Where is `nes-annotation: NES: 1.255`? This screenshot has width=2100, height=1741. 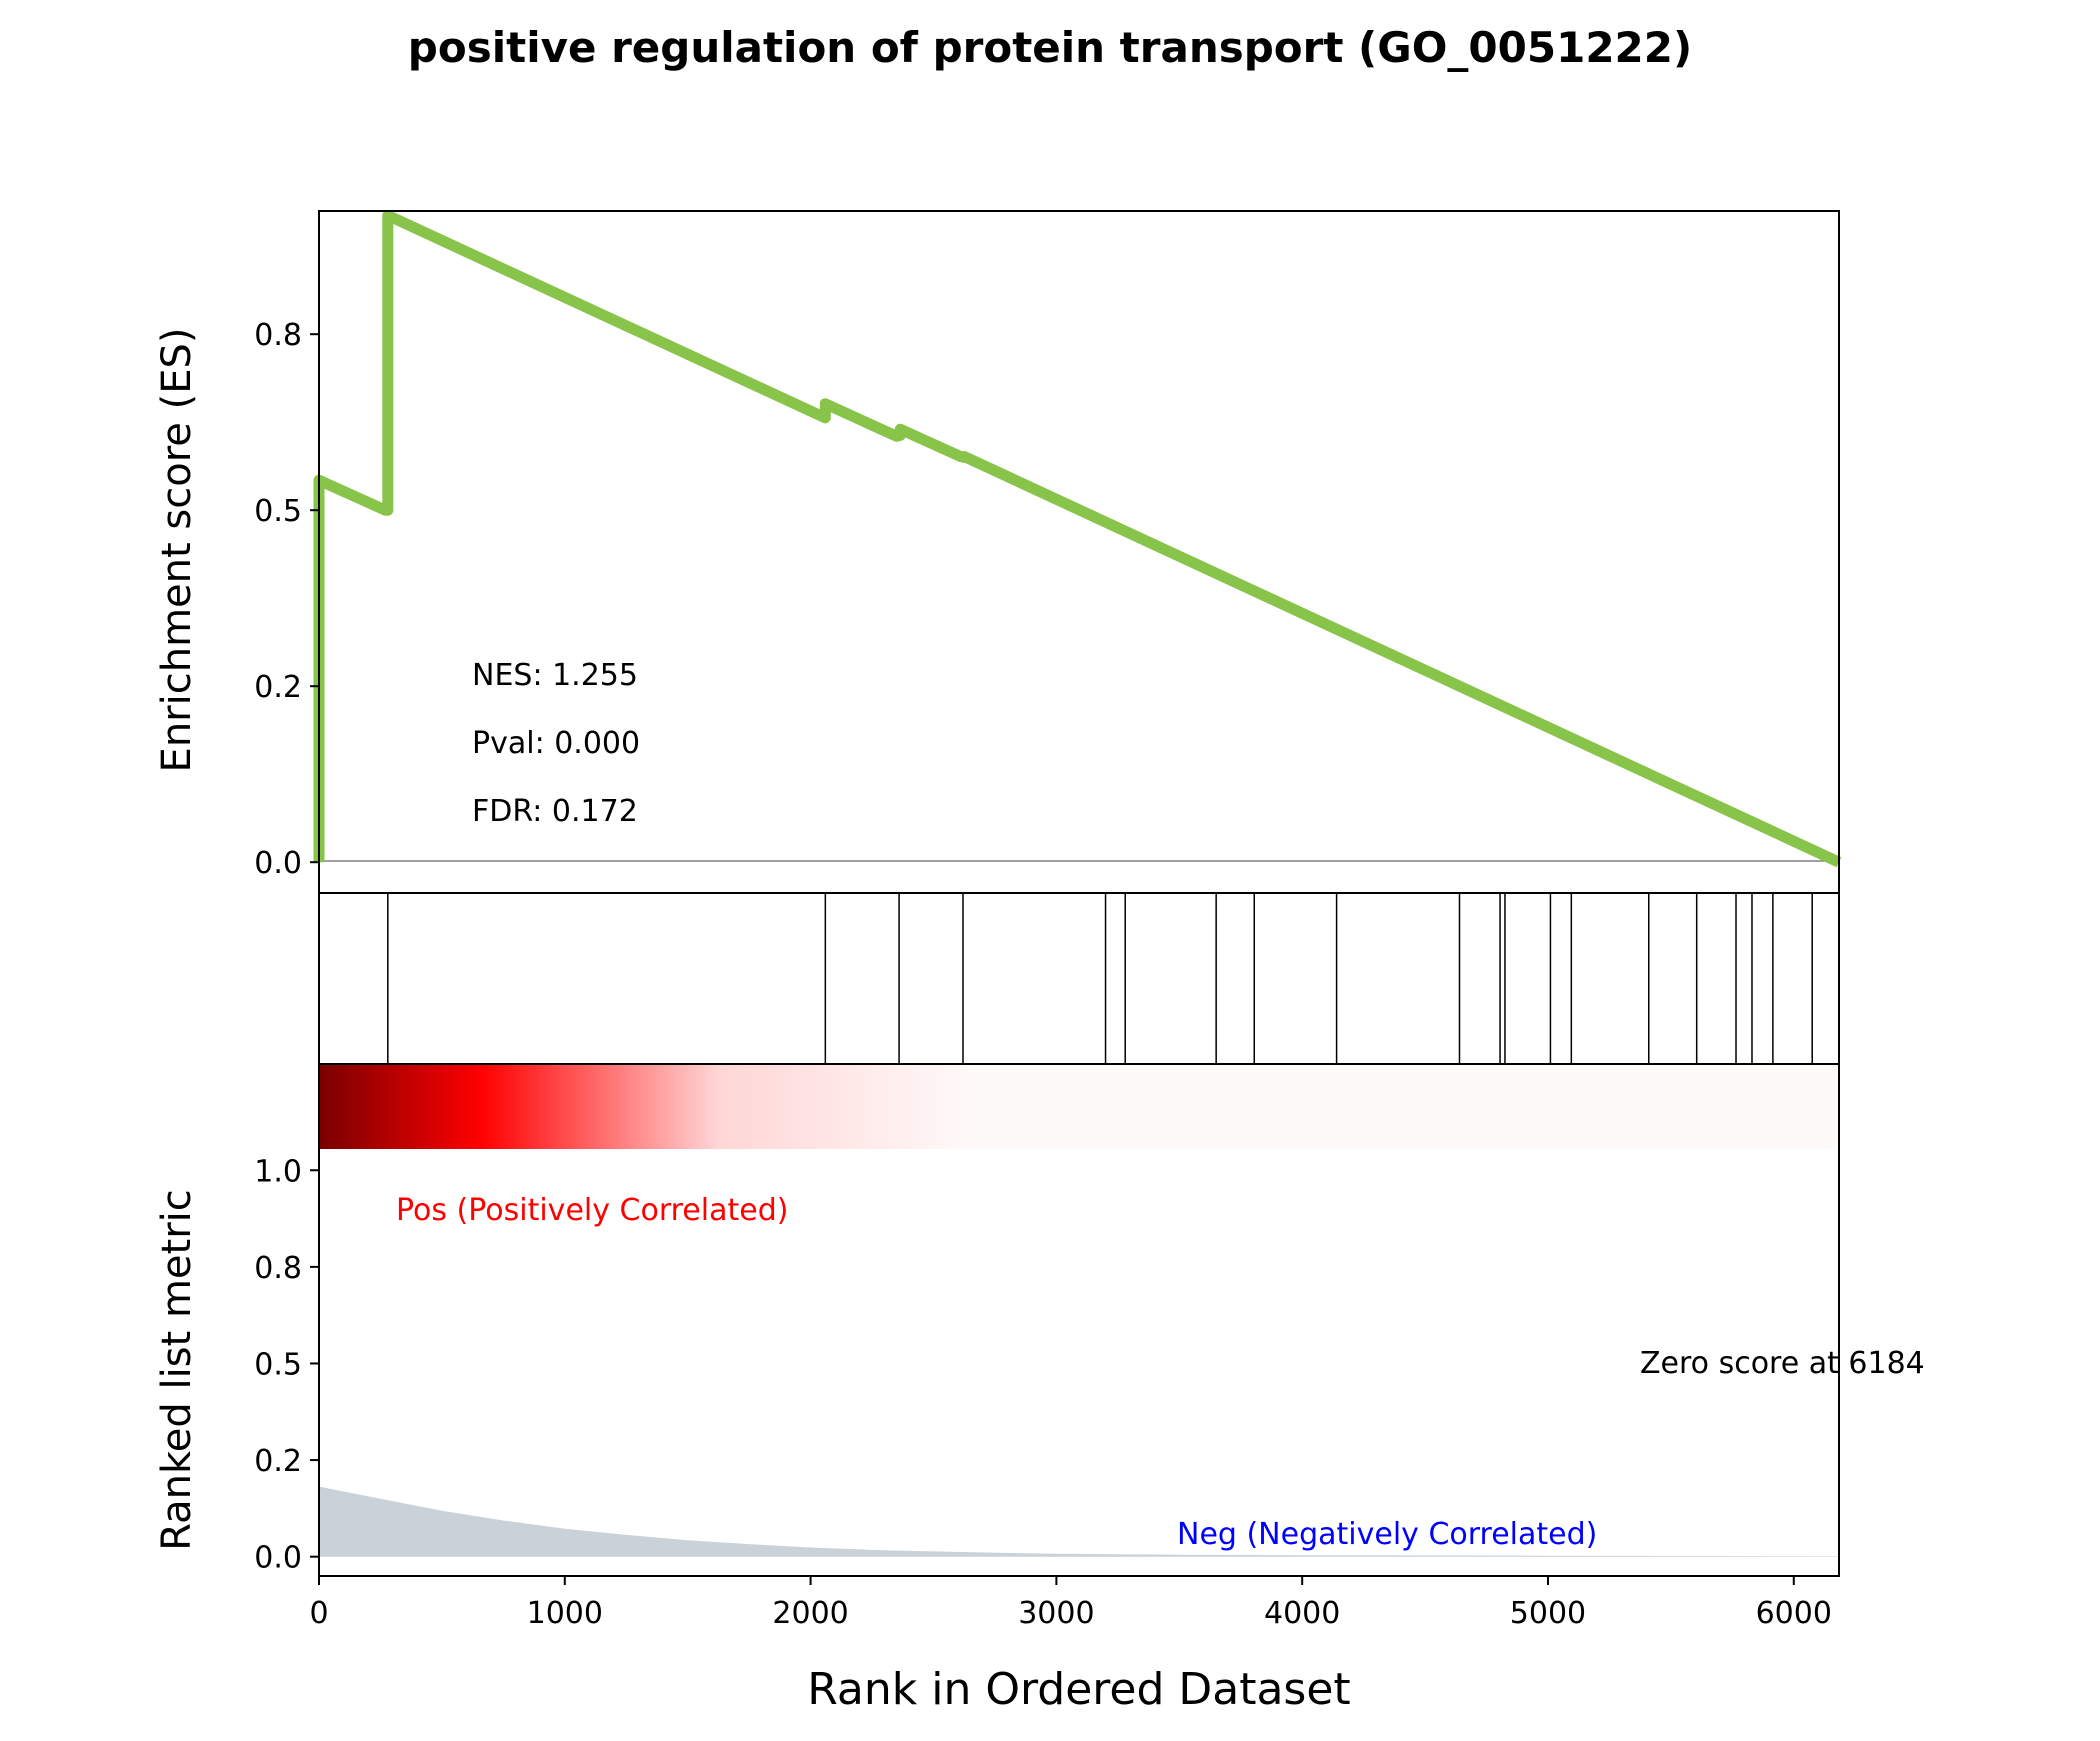 nes-annotation: NES: 1.255 is located at coordinates (555, 675).